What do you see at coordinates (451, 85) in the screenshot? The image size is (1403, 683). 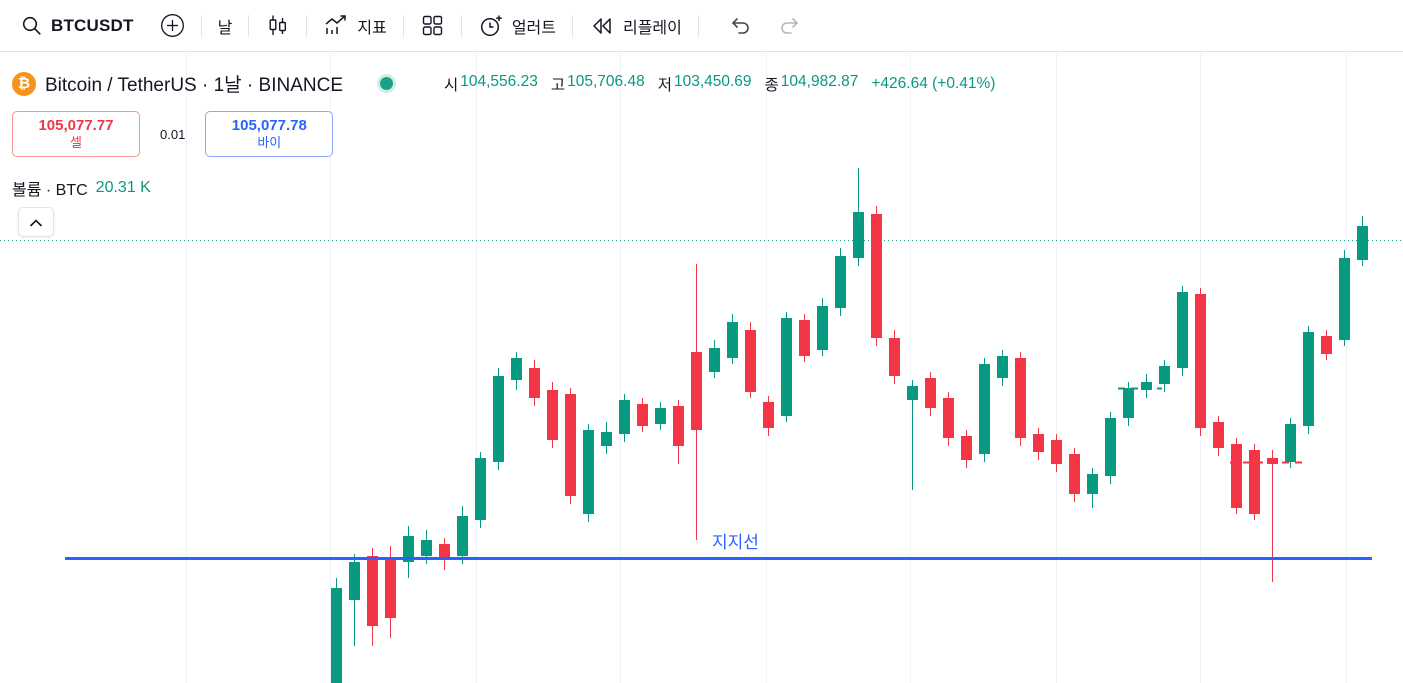 I see `open-label: 시` at bounding box center [451, 85].